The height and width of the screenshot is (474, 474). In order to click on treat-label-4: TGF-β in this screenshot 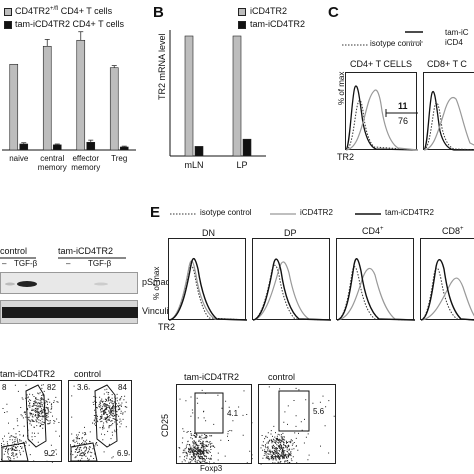, I will do `click(100, 263)`.